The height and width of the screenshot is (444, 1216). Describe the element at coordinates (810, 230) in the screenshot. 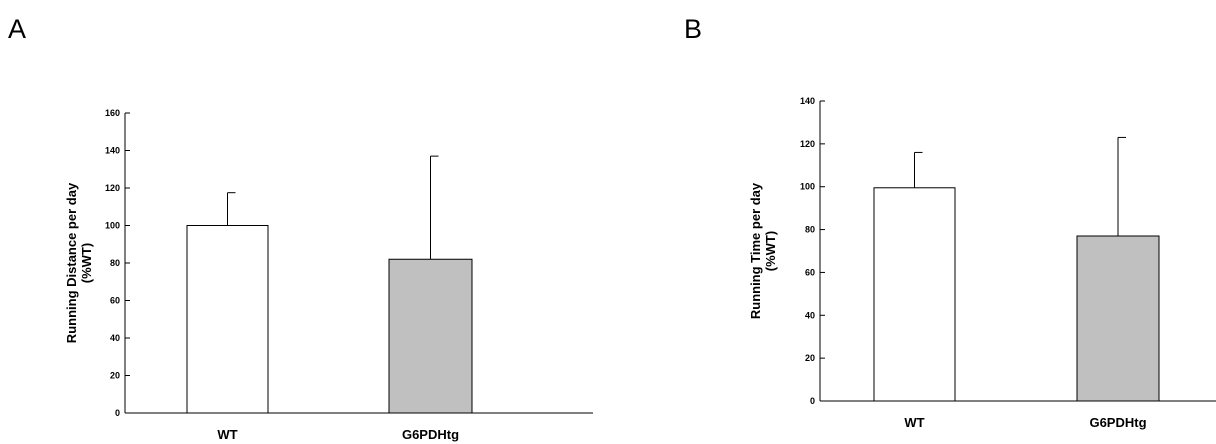

I see `chart-b-y-tick-label: 80` at that location.